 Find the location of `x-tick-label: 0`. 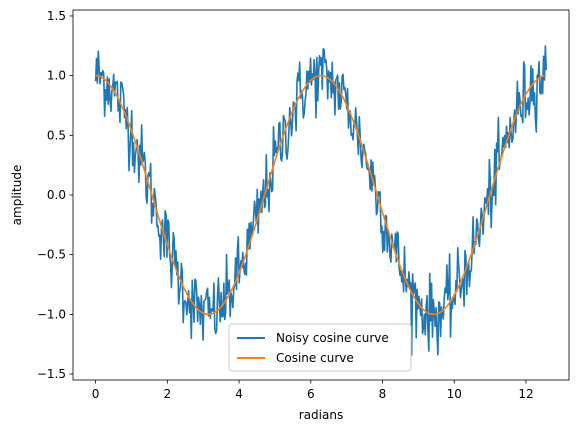

x-tick-label: 0 is located at coordinates (96, 394).